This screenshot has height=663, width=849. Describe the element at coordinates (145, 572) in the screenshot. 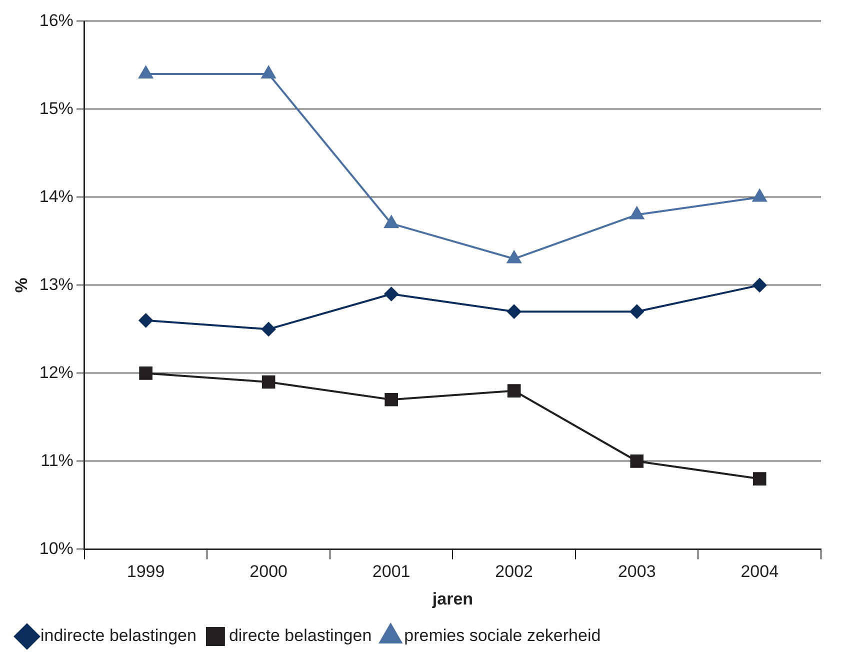

I see `x-tick-label: 1999` at that location.